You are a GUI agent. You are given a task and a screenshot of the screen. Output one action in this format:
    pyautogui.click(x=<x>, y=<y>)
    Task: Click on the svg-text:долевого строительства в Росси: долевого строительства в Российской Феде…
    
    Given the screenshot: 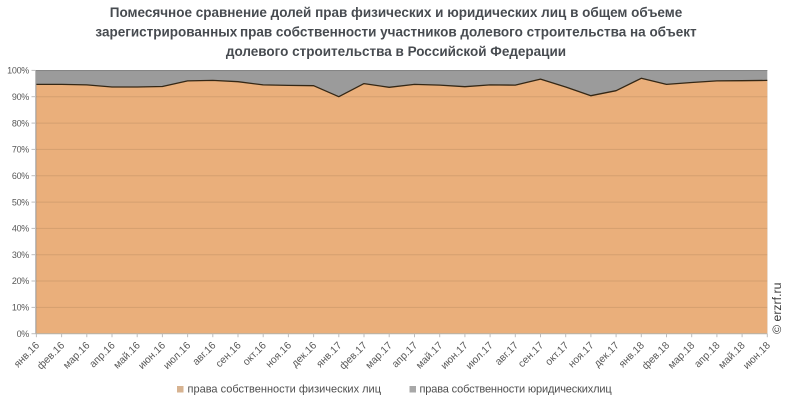 What is the action you would take?
    pyautogui.click(x=396, y=51)
    